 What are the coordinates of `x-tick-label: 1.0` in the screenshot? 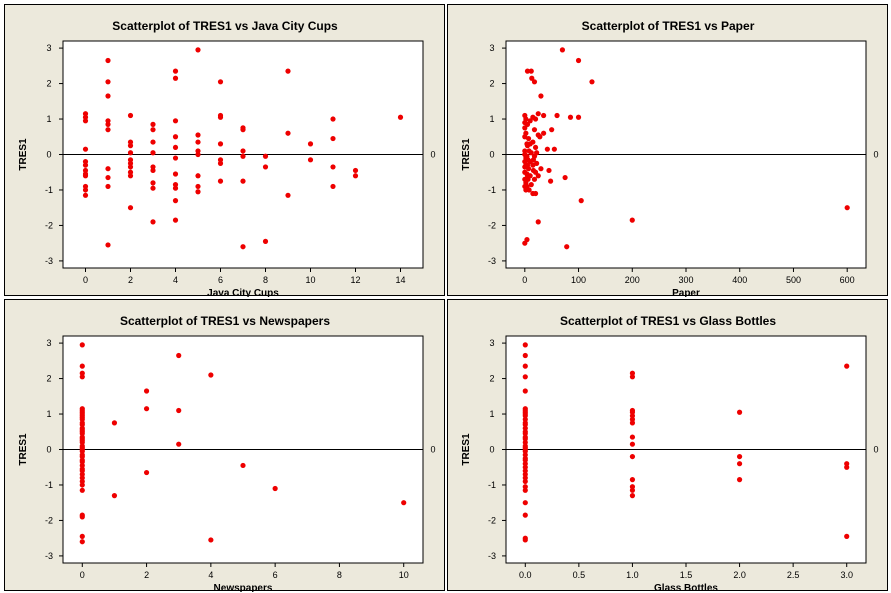 It's located at (632, 575).